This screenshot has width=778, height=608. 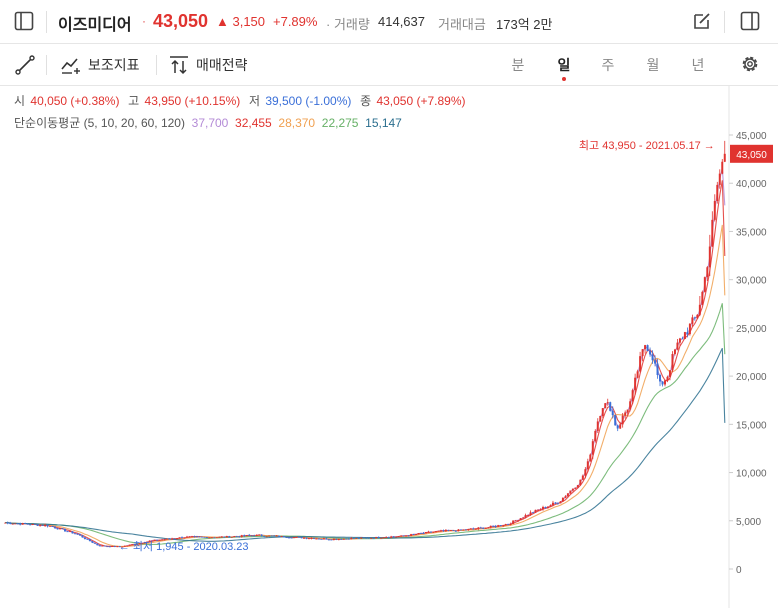 What do you see at coordinates (208, 65) in the screenshot?
I see `strategy-button: 매매전략` at bounding box center [208, 65].